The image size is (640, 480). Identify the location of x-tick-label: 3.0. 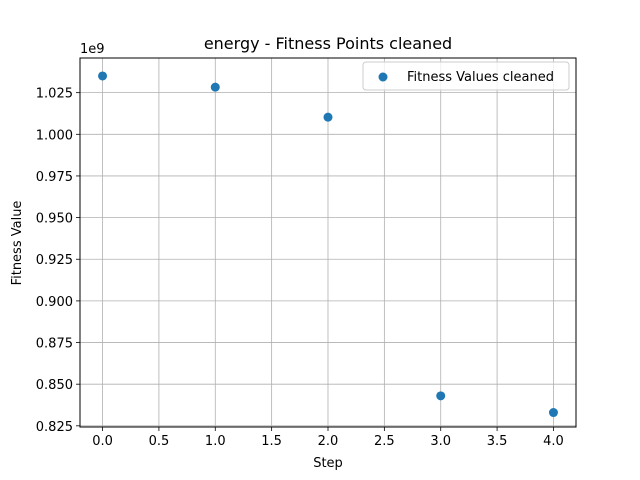
(440, 441).